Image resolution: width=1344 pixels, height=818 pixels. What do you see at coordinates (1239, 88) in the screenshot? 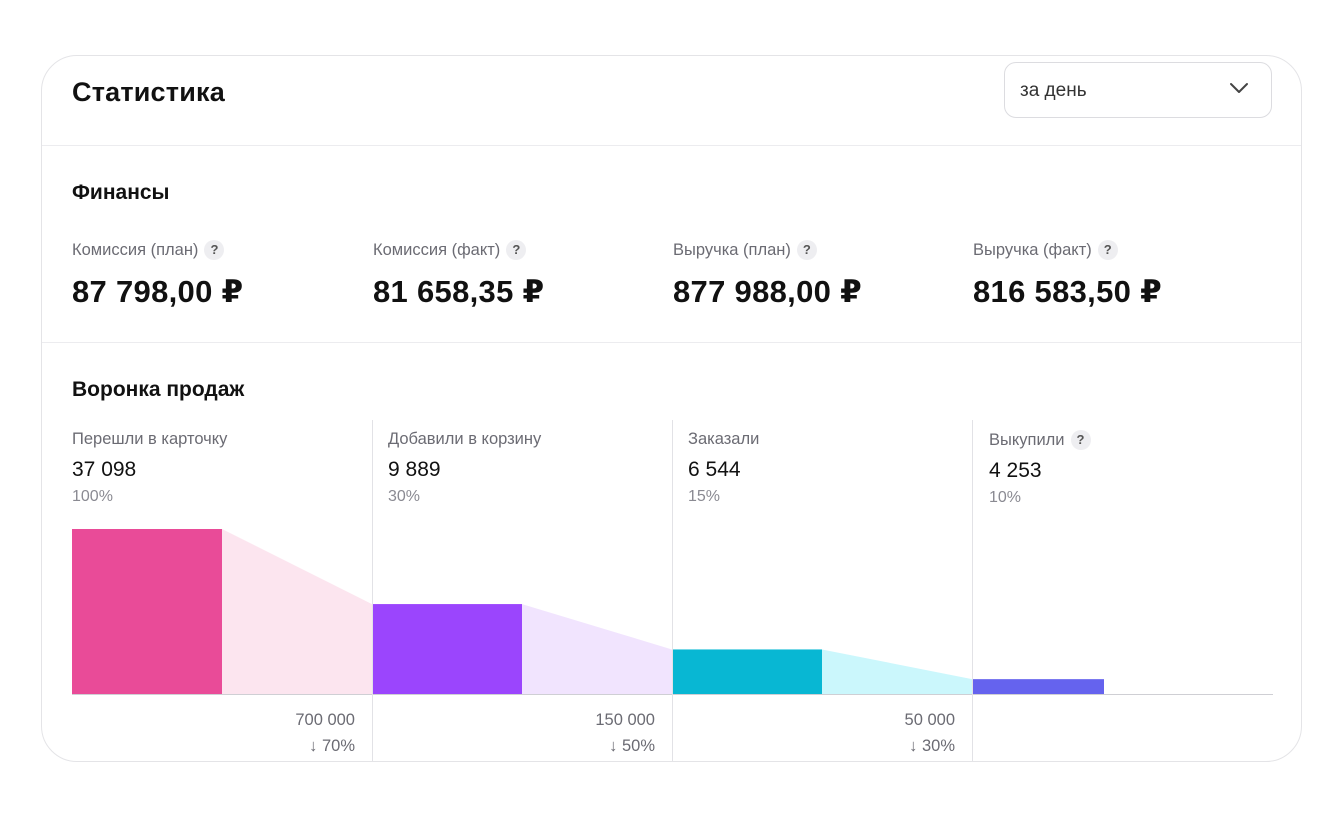
I see `chevron-down-icon` at bounding box center [1239, 88].